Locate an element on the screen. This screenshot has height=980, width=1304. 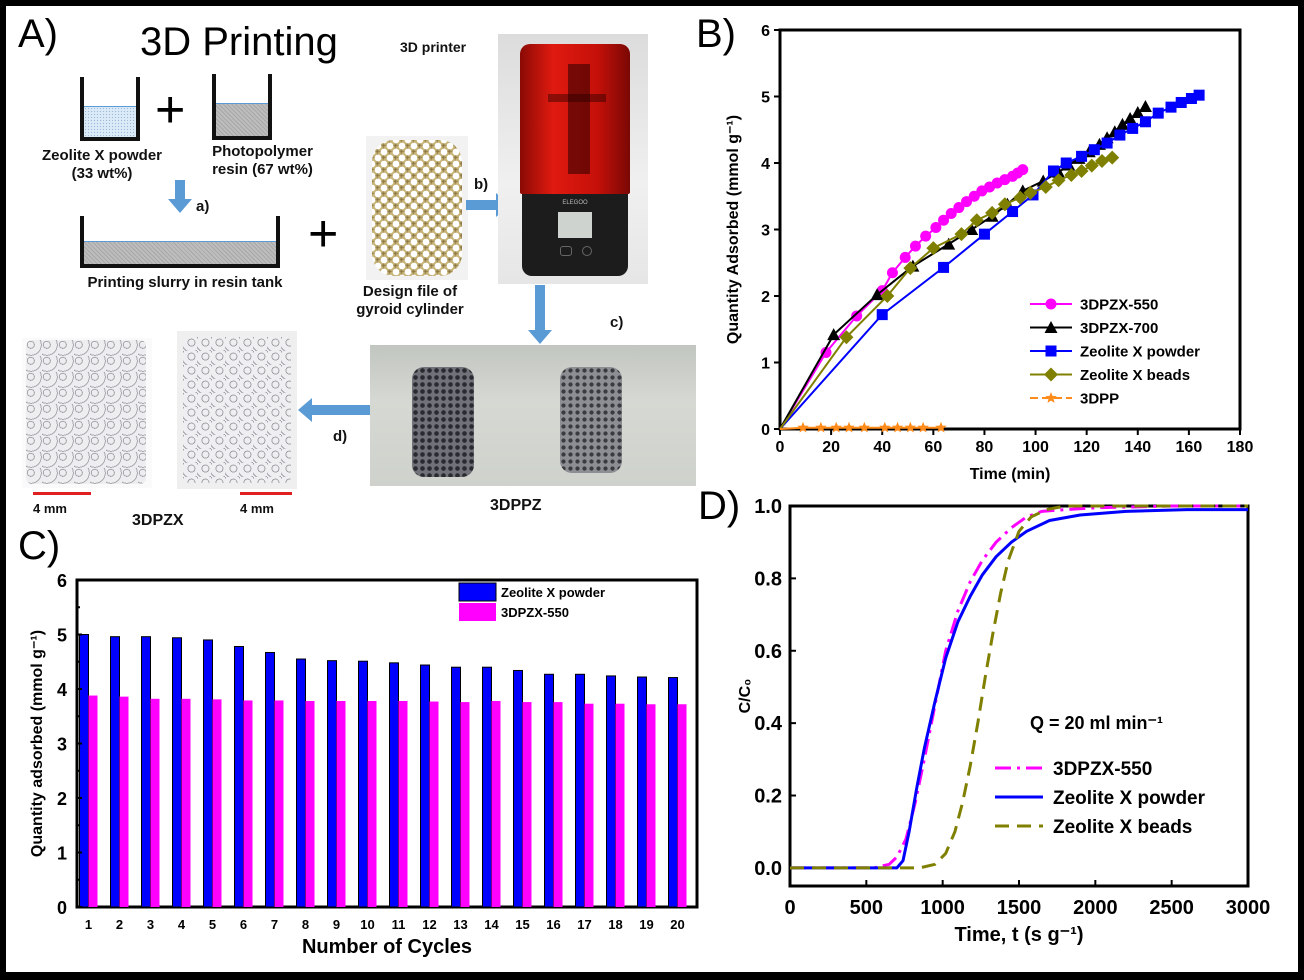
chart-d-y-tick-label: 0.6 is located at coordinates (768, 652).